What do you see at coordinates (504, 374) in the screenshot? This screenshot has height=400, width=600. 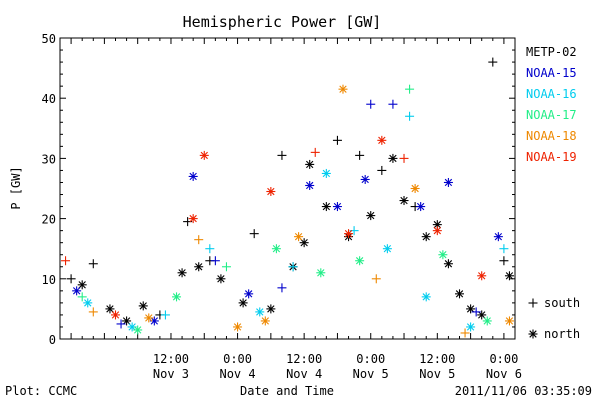 I see `x-tick-label-date: Nov 6` at bounding box center [504, 374].